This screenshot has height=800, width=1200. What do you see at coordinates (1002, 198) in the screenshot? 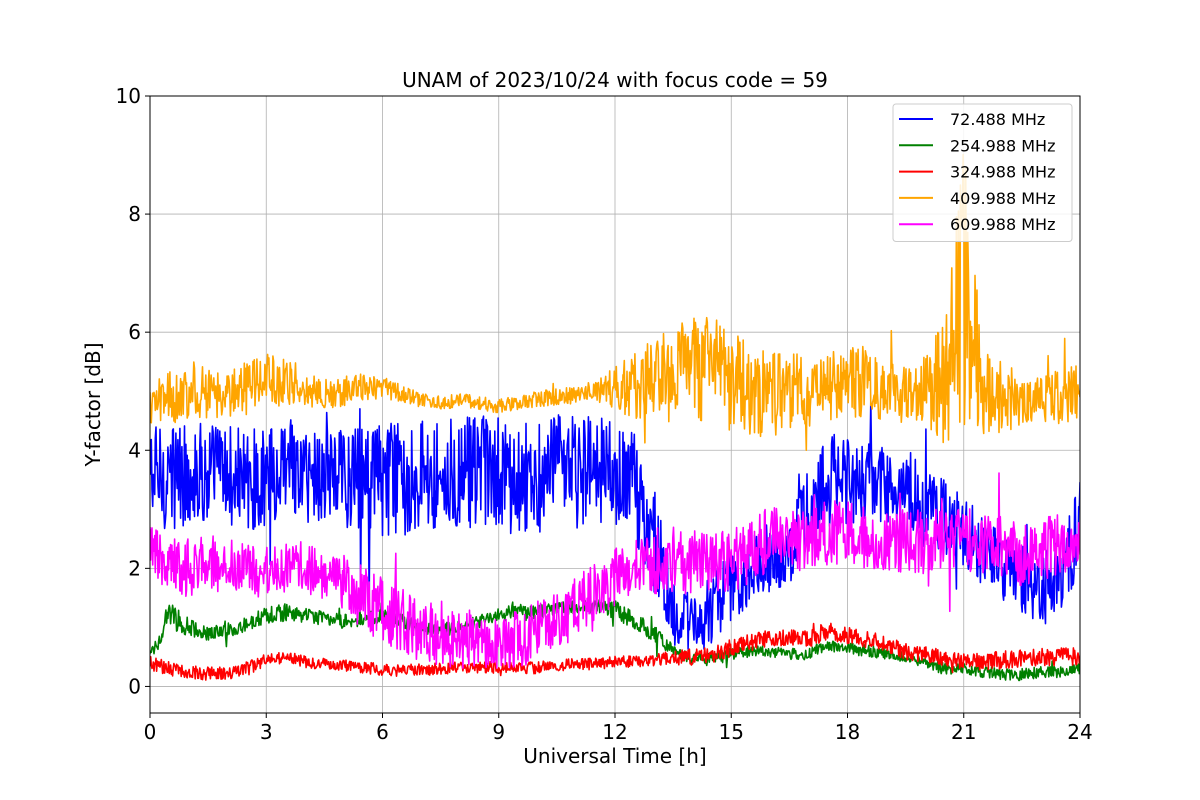
I see `legend-label: 409.988 MHz` at bounding box center [1002, 198].